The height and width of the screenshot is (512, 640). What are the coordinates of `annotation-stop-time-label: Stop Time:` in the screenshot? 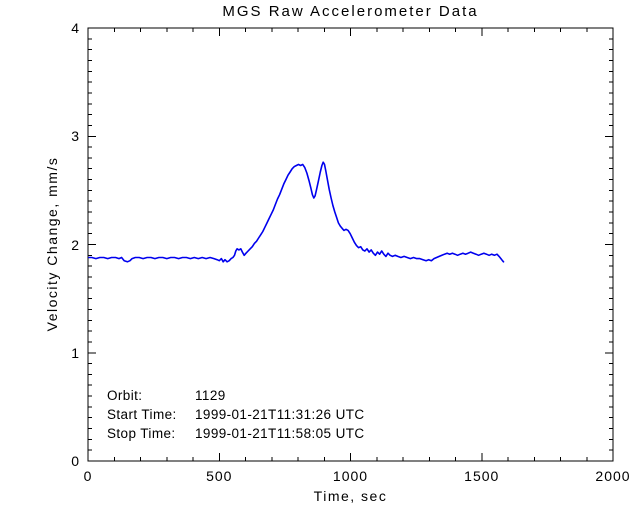 It's located at (141, 433).